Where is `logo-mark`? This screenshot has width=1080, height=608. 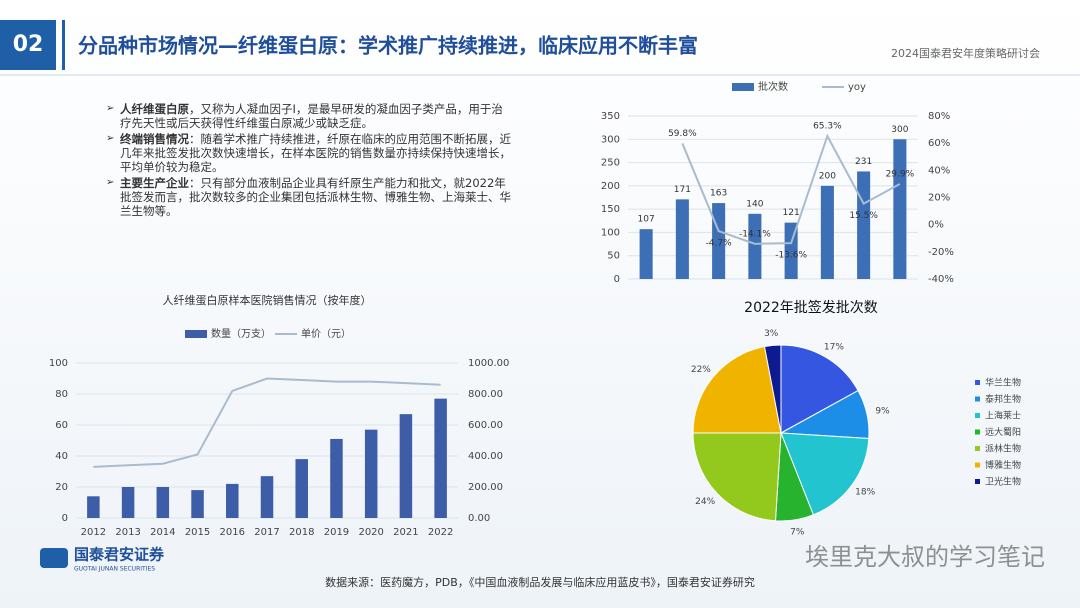
logo-mark is located at coordinates (54, 558).